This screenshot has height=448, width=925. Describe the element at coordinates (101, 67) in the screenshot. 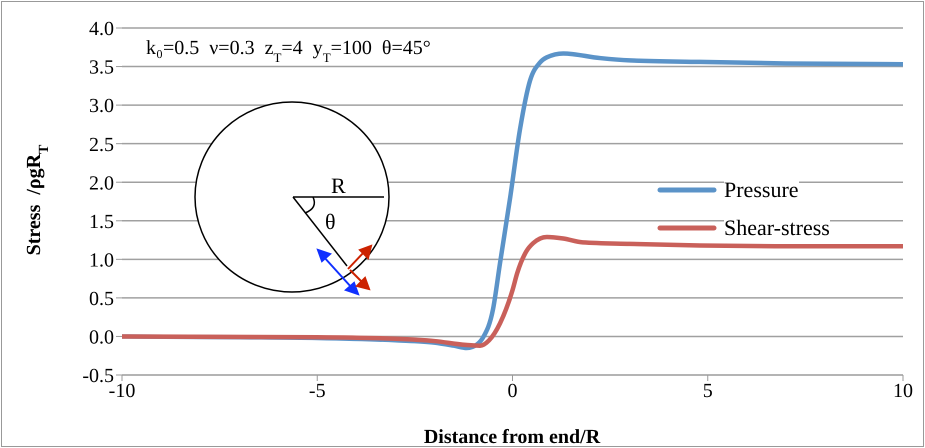

I see `y-tick-label: 3.5` at that location.